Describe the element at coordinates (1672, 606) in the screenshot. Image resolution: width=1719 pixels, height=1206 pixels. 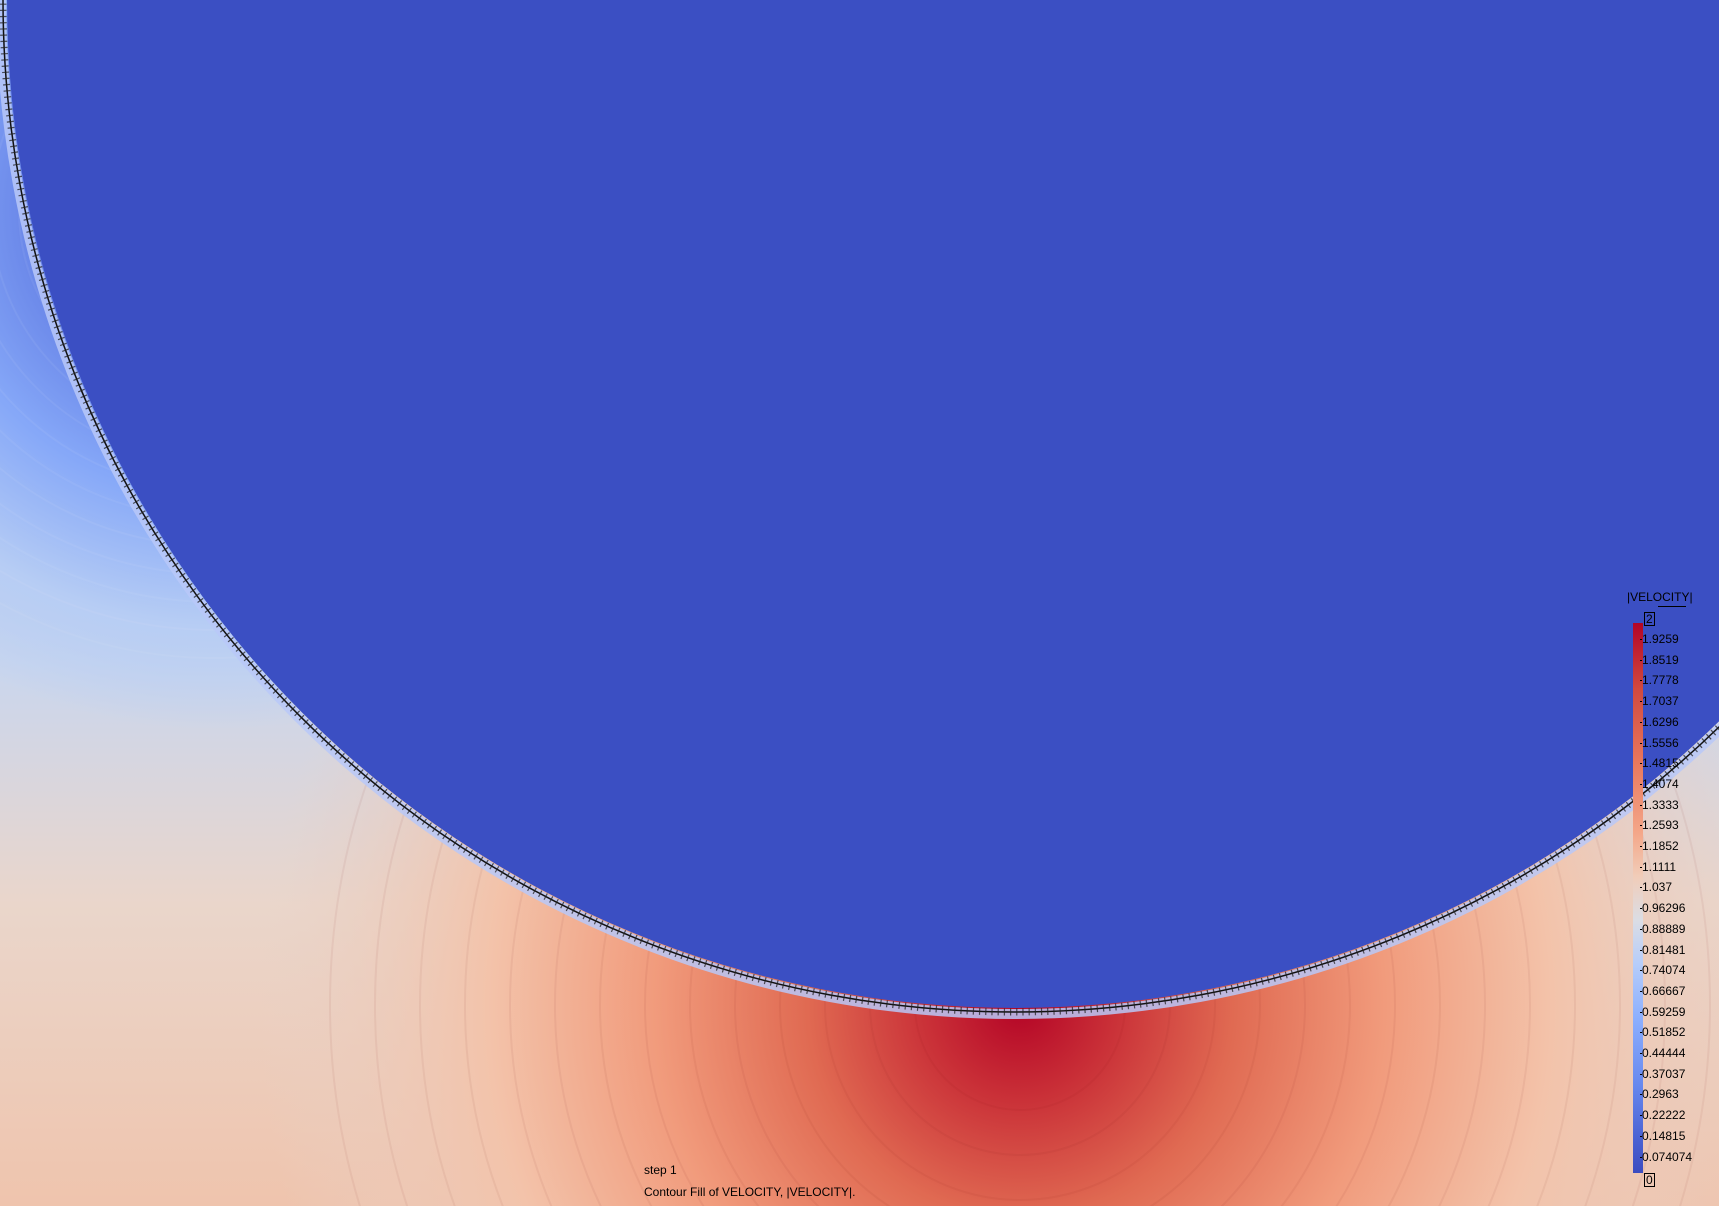
I see `legend-title-underline` at that location.